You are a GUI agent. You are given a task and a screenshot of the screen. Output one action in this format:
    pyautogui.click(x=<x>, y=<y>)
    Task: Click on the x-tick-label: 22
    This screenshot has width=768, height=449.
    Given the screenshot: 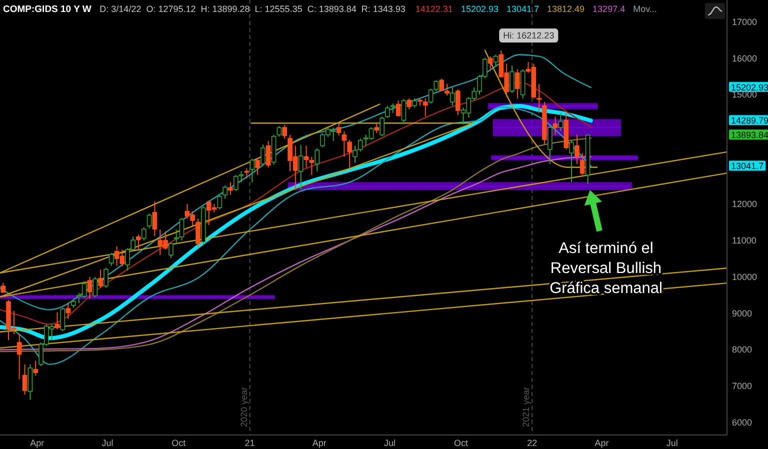 What is the action you would take?
    pyautogui.click(x=532, y=443)
    